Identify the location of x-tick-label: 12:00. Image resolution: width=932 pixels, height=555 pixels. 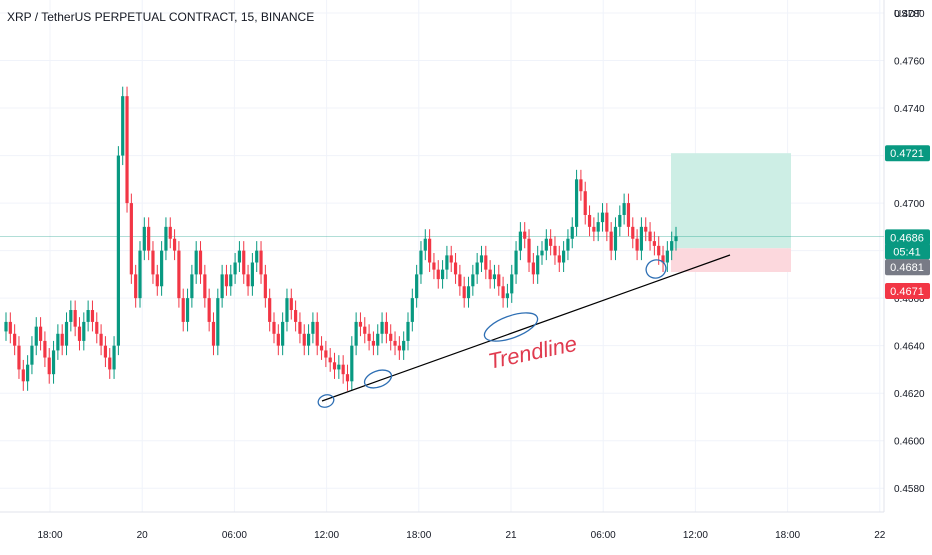
(326, 535).